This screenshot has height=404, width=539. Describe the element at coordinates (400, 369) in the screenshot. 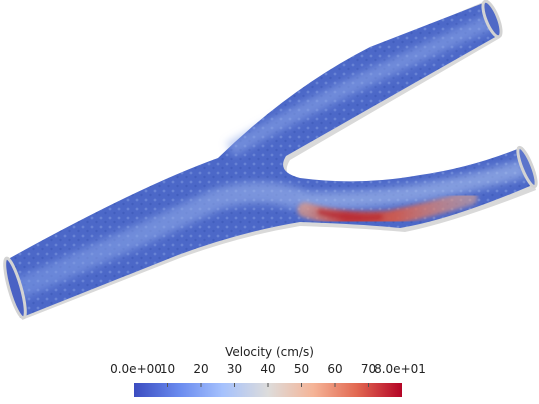

I see `colorbar-tick-label: 8.0e+01` at that location.